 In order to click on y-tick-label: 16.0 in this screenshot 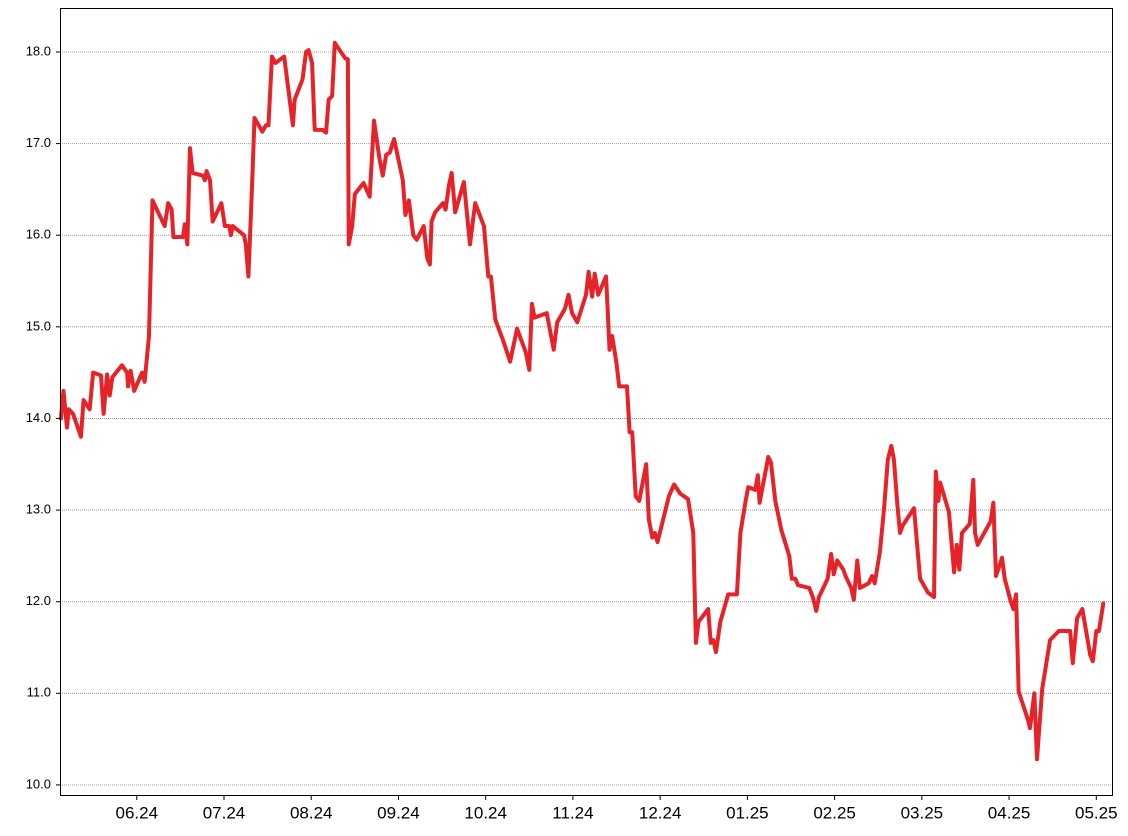, I will do `click(38, 234)`.